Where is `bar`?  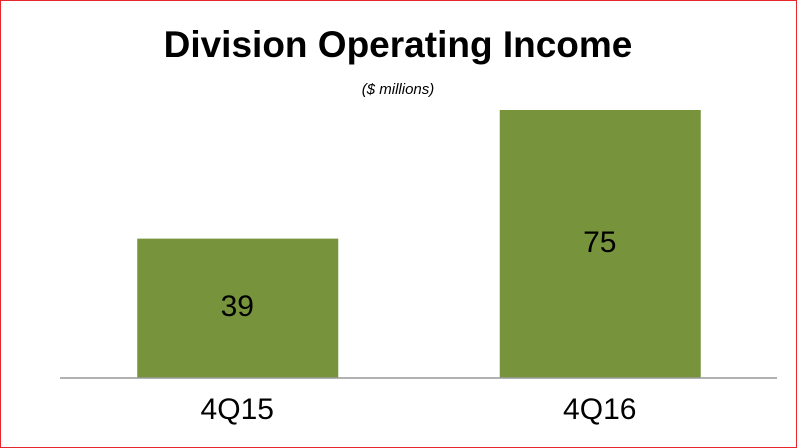
bar is located at coordinates (238, 308).